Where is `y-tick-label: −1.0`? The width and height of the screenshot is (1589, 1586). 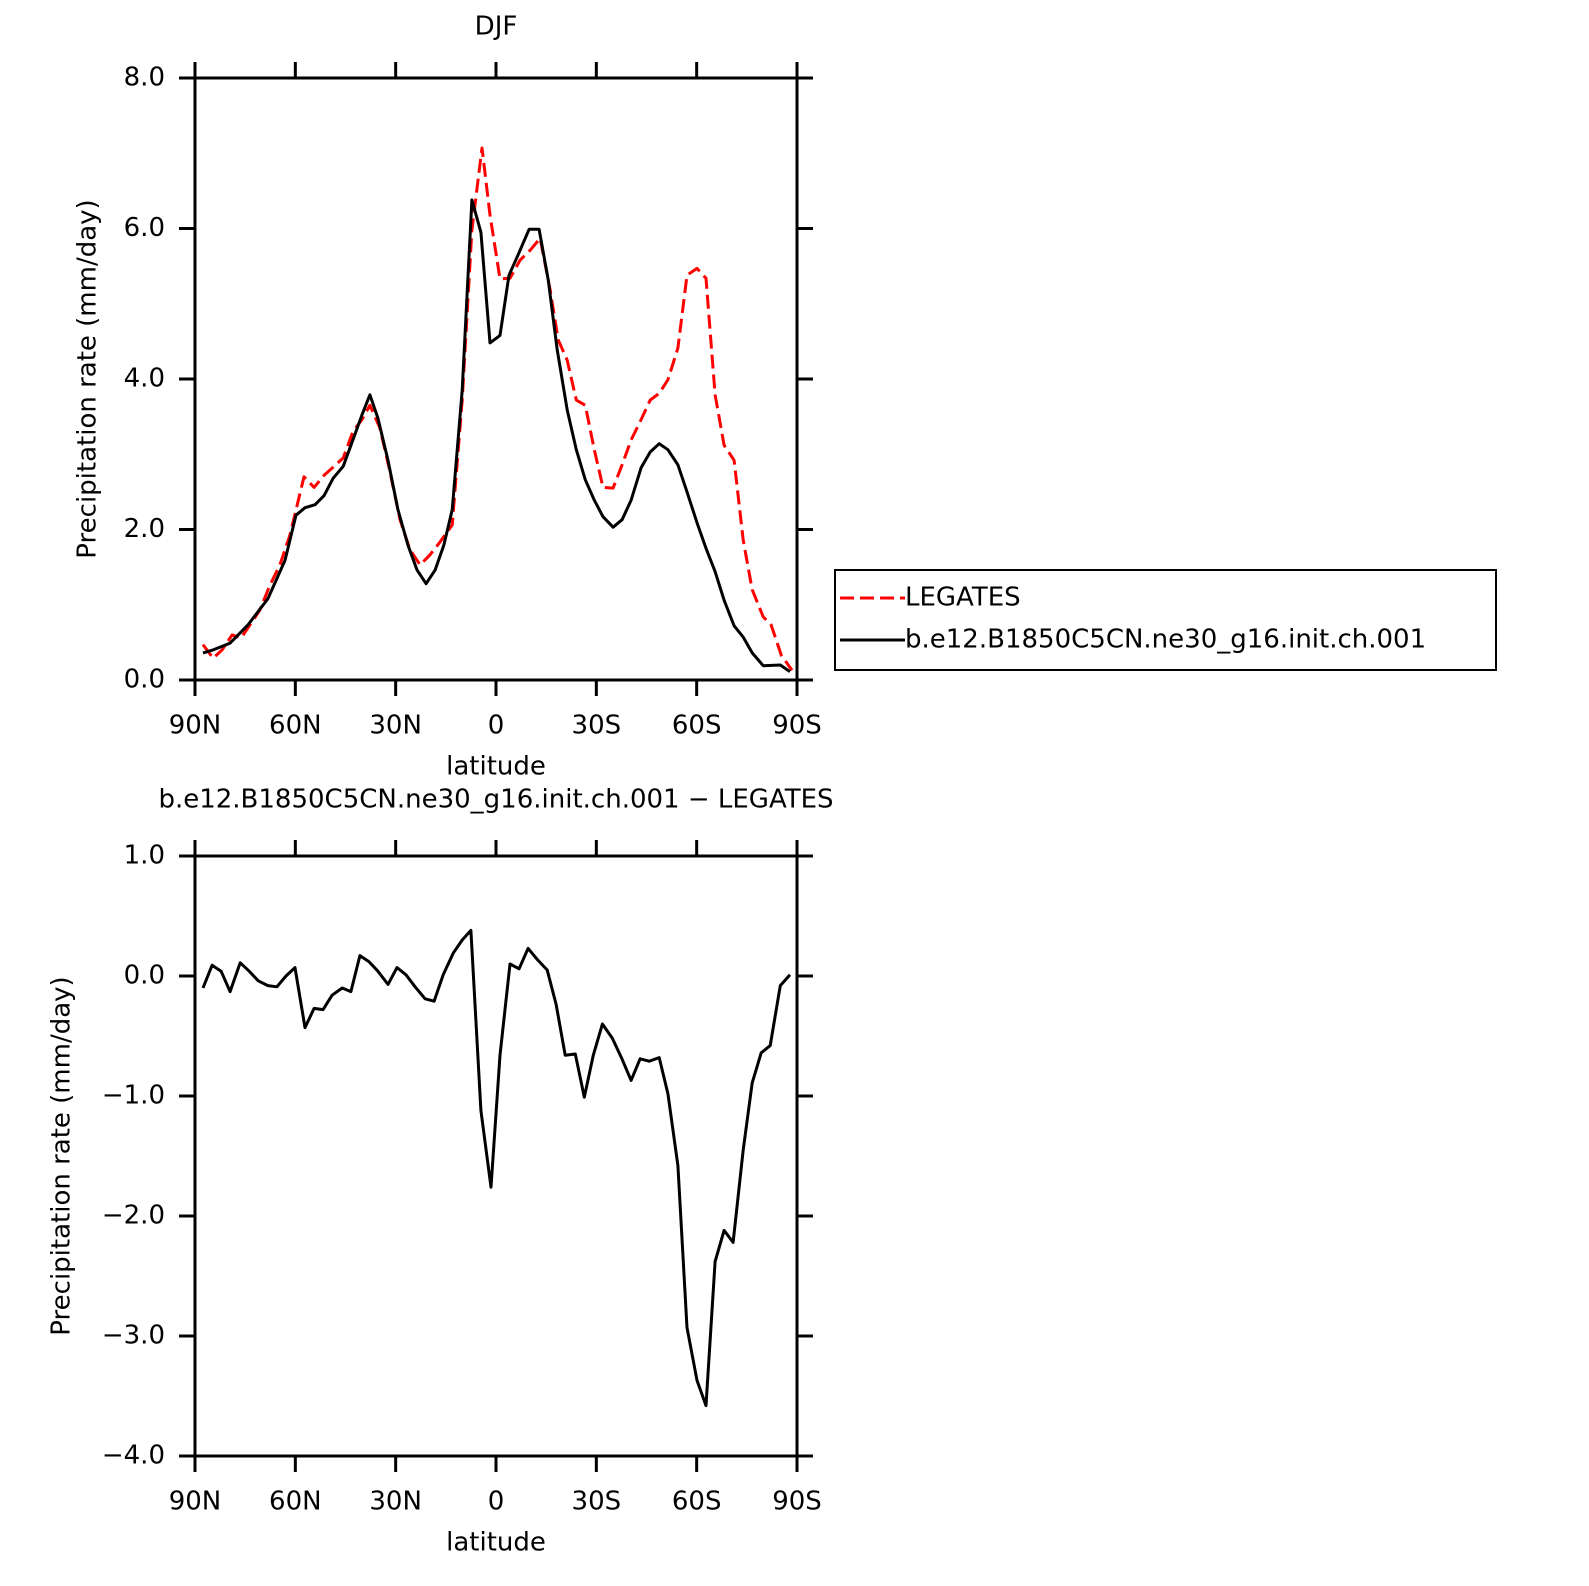 y-tick-label: −1.0 is located at coordinates (133, 1096).